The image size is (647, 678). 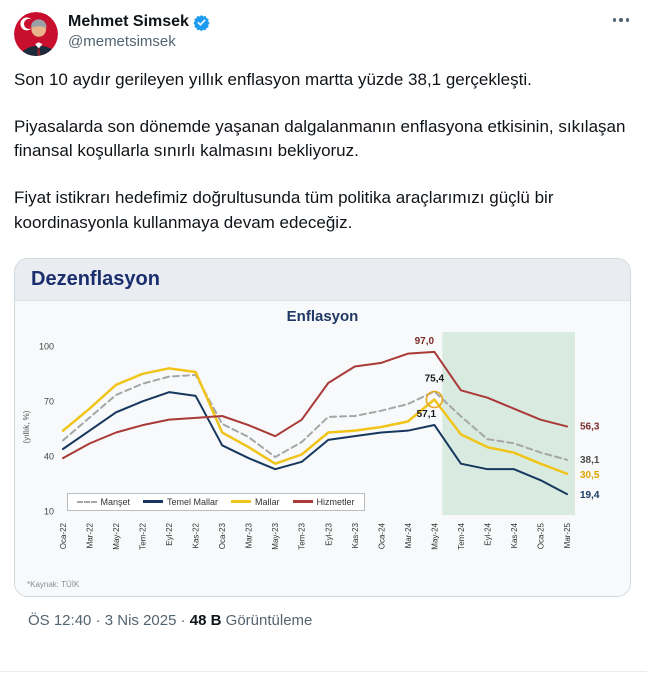 What do you see at coordinates (116, 535) in the screenshot?
I see `svg-text: May-22` at bounding box center [116, 535].